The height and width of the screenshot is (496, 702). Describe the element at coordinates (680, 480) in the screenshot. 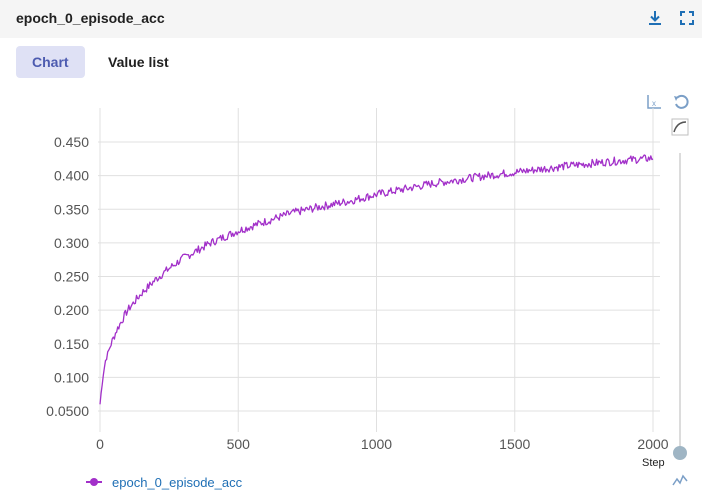

I see `sparkline-icon` at that location.